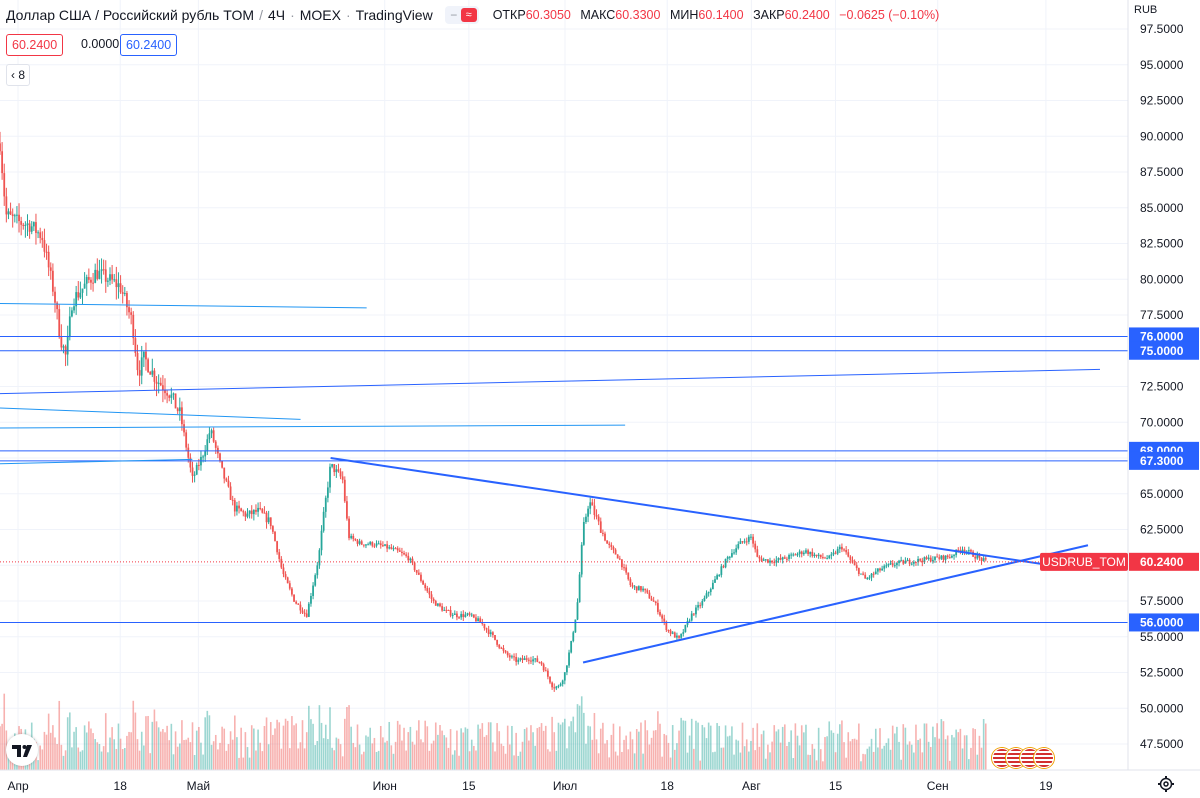 The width and height of the screenshot is (1200, 798). What do you see at coordinates (600, 783) in the screenshot?
I see `time-axis` at bounding box center [600, 783].